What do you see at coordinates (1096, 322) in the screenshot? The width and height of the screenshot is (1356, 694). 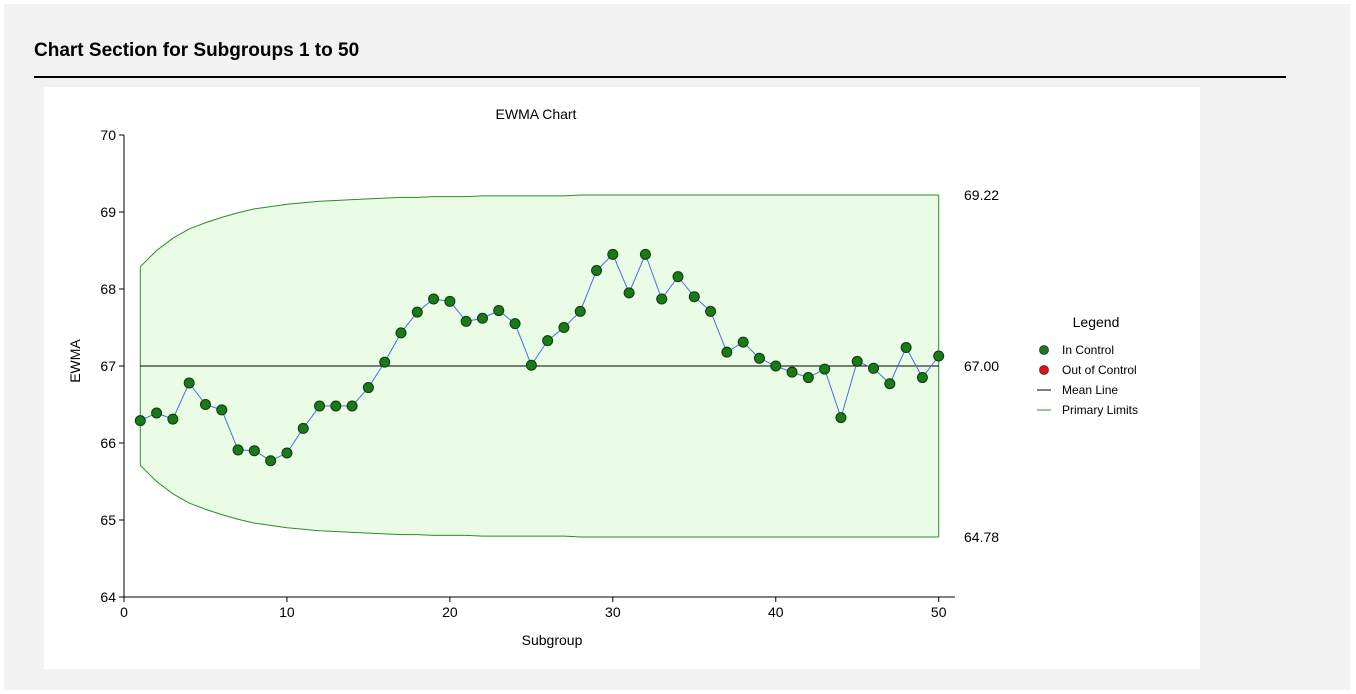 I see `legend-title: Legend` at bounding box center [1096, 322].